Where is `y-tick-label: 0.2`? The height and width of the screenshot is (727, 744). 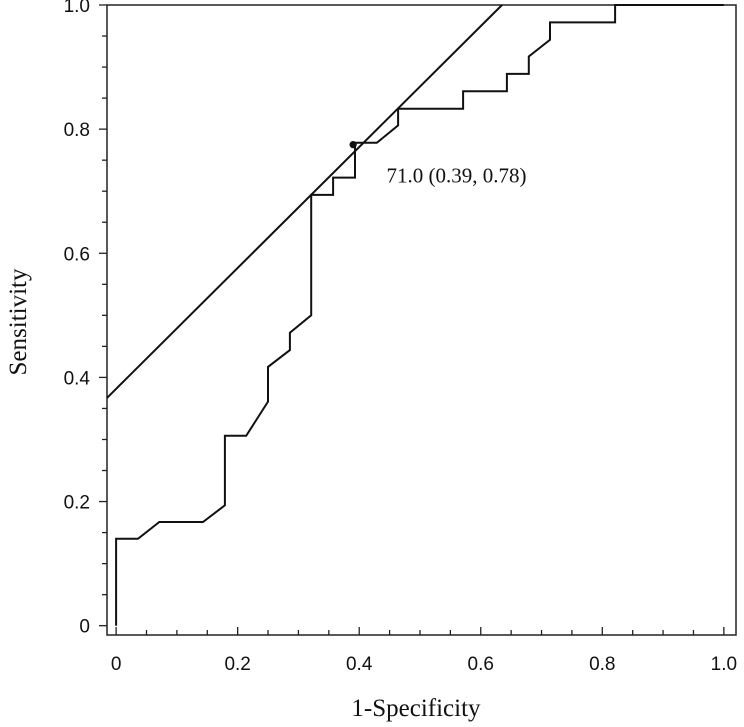
y-tick-label: 0.2 is located at coordinates (77, 503).